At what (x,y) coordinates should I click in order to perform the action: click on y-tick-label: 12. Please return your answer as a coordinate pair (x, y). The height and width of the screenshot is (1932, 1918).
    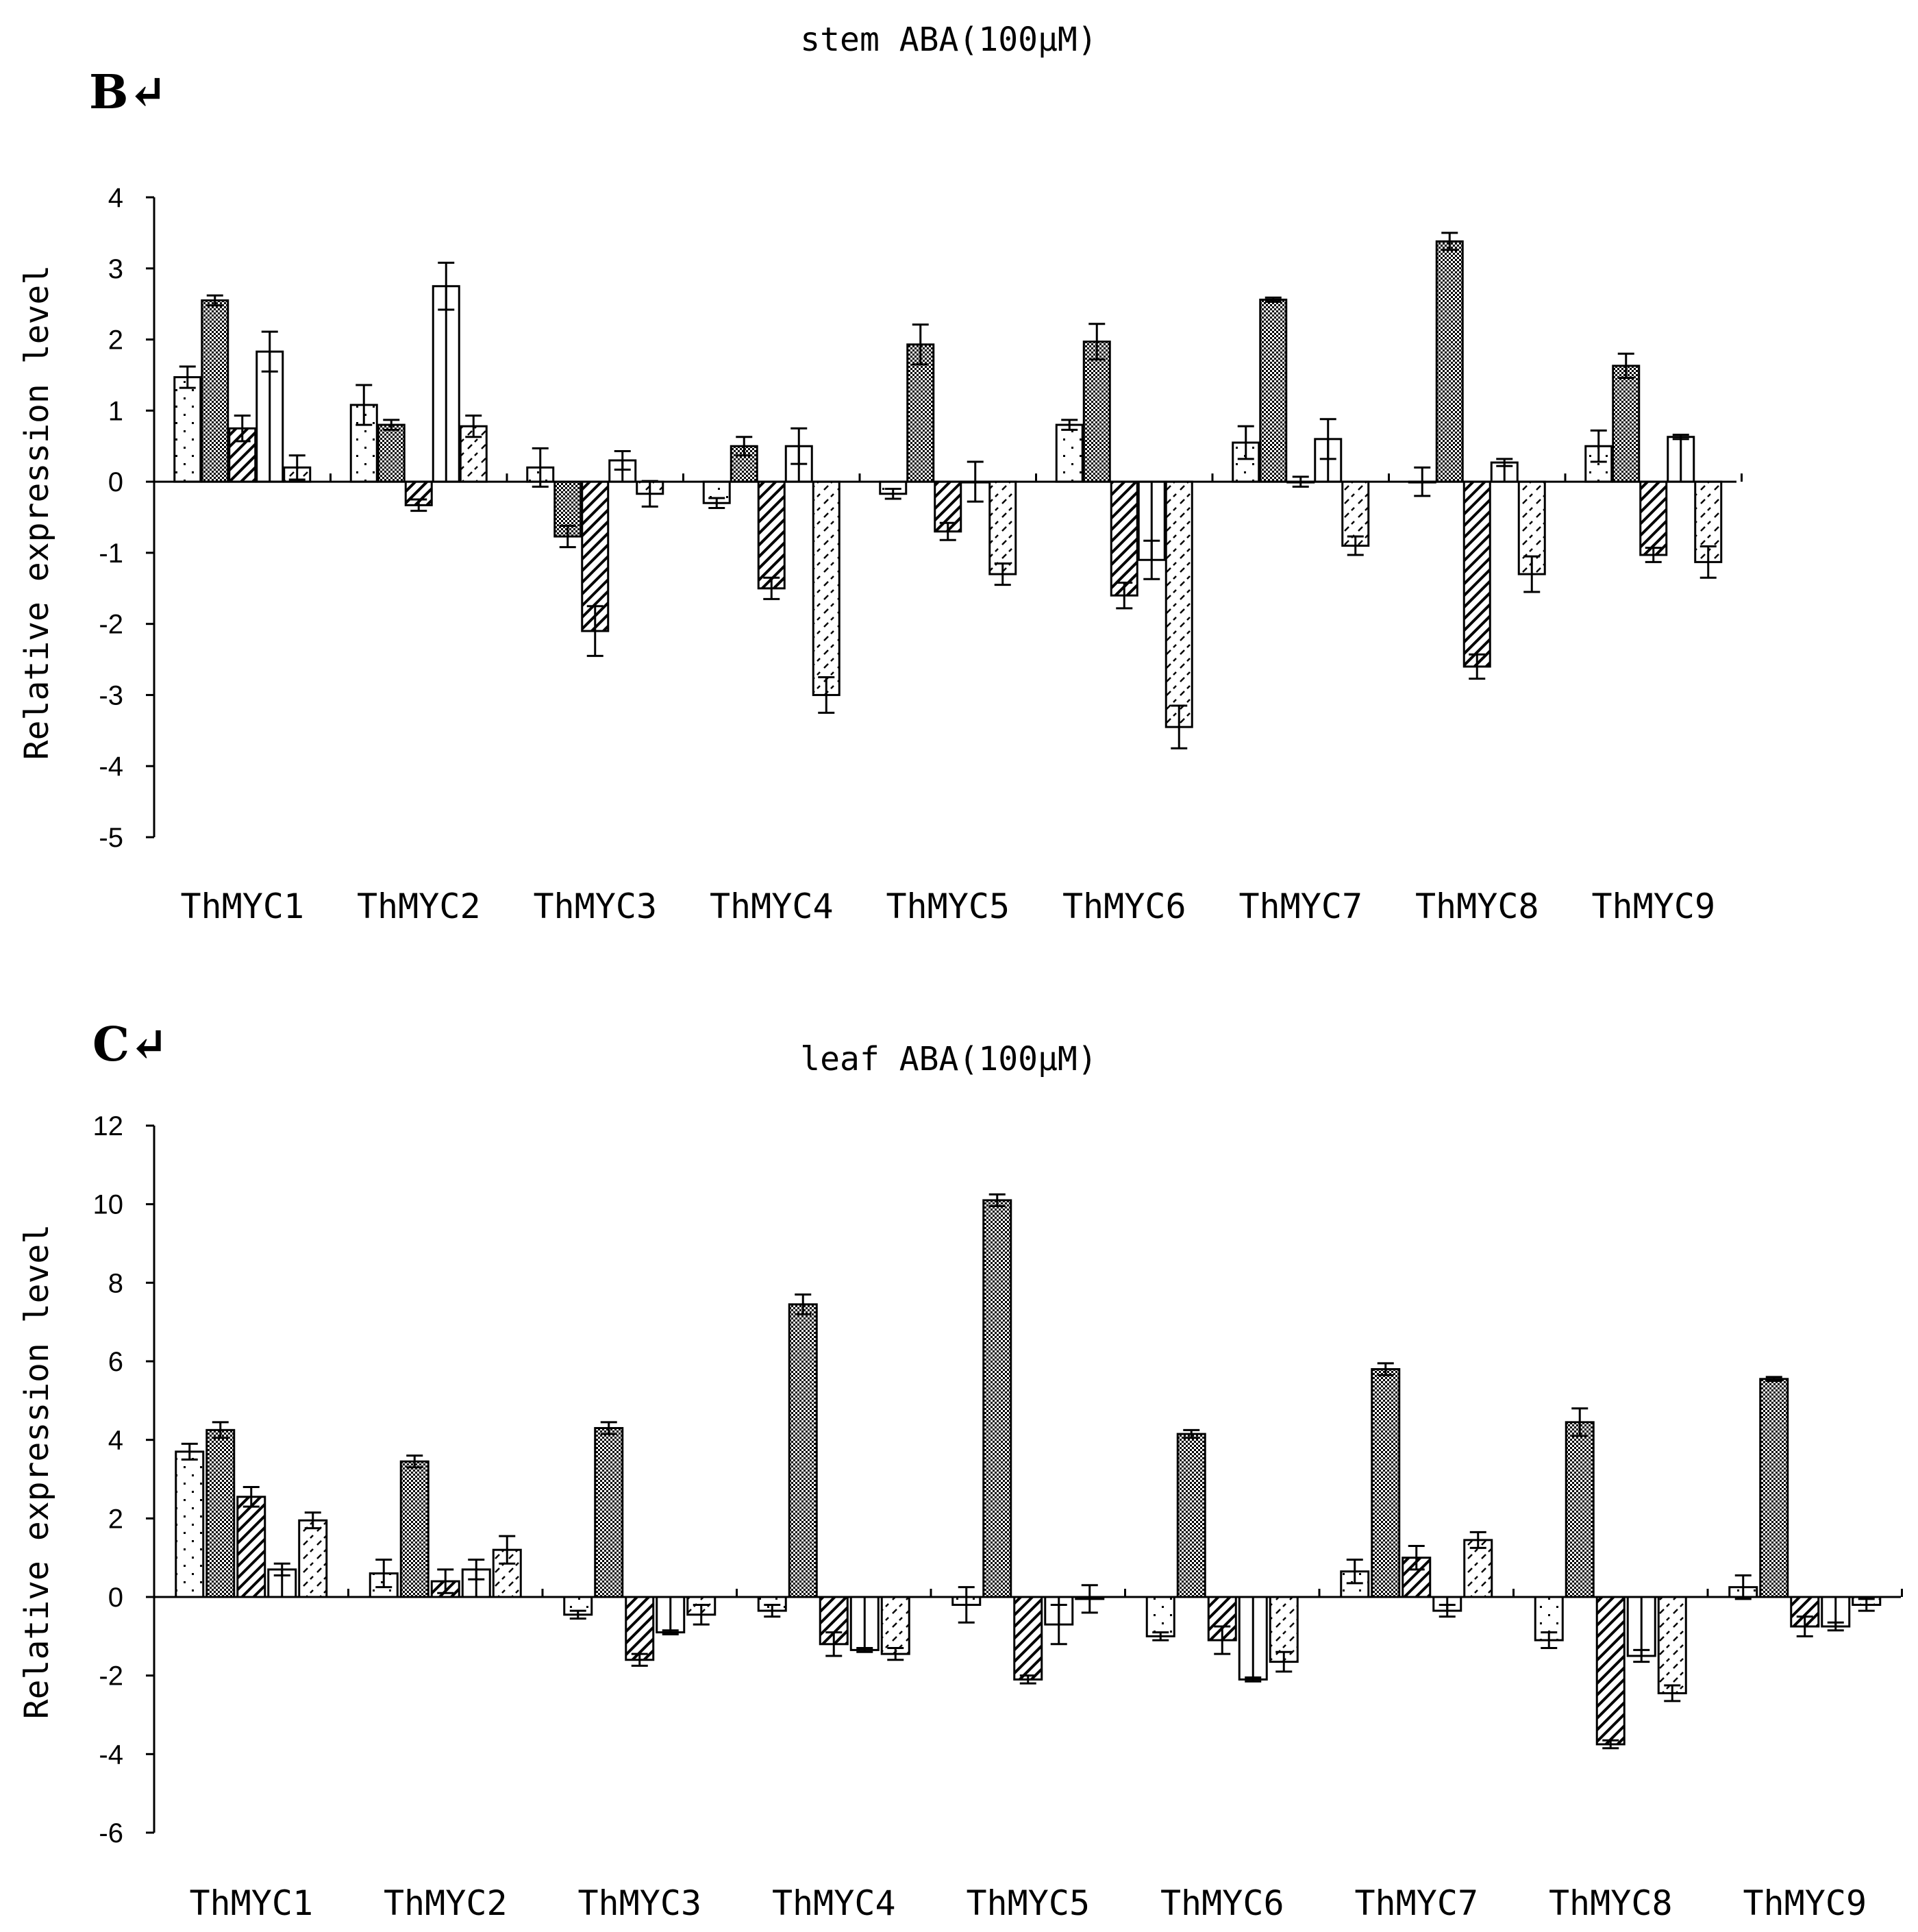
    Looking at the image, I should click on (109, 1126).